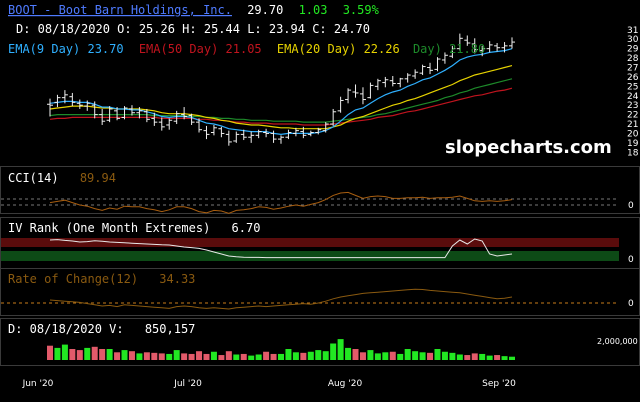 This screenshot has height=402, width=640. I want to click on vol-value: 850,157, so click(170, 329).